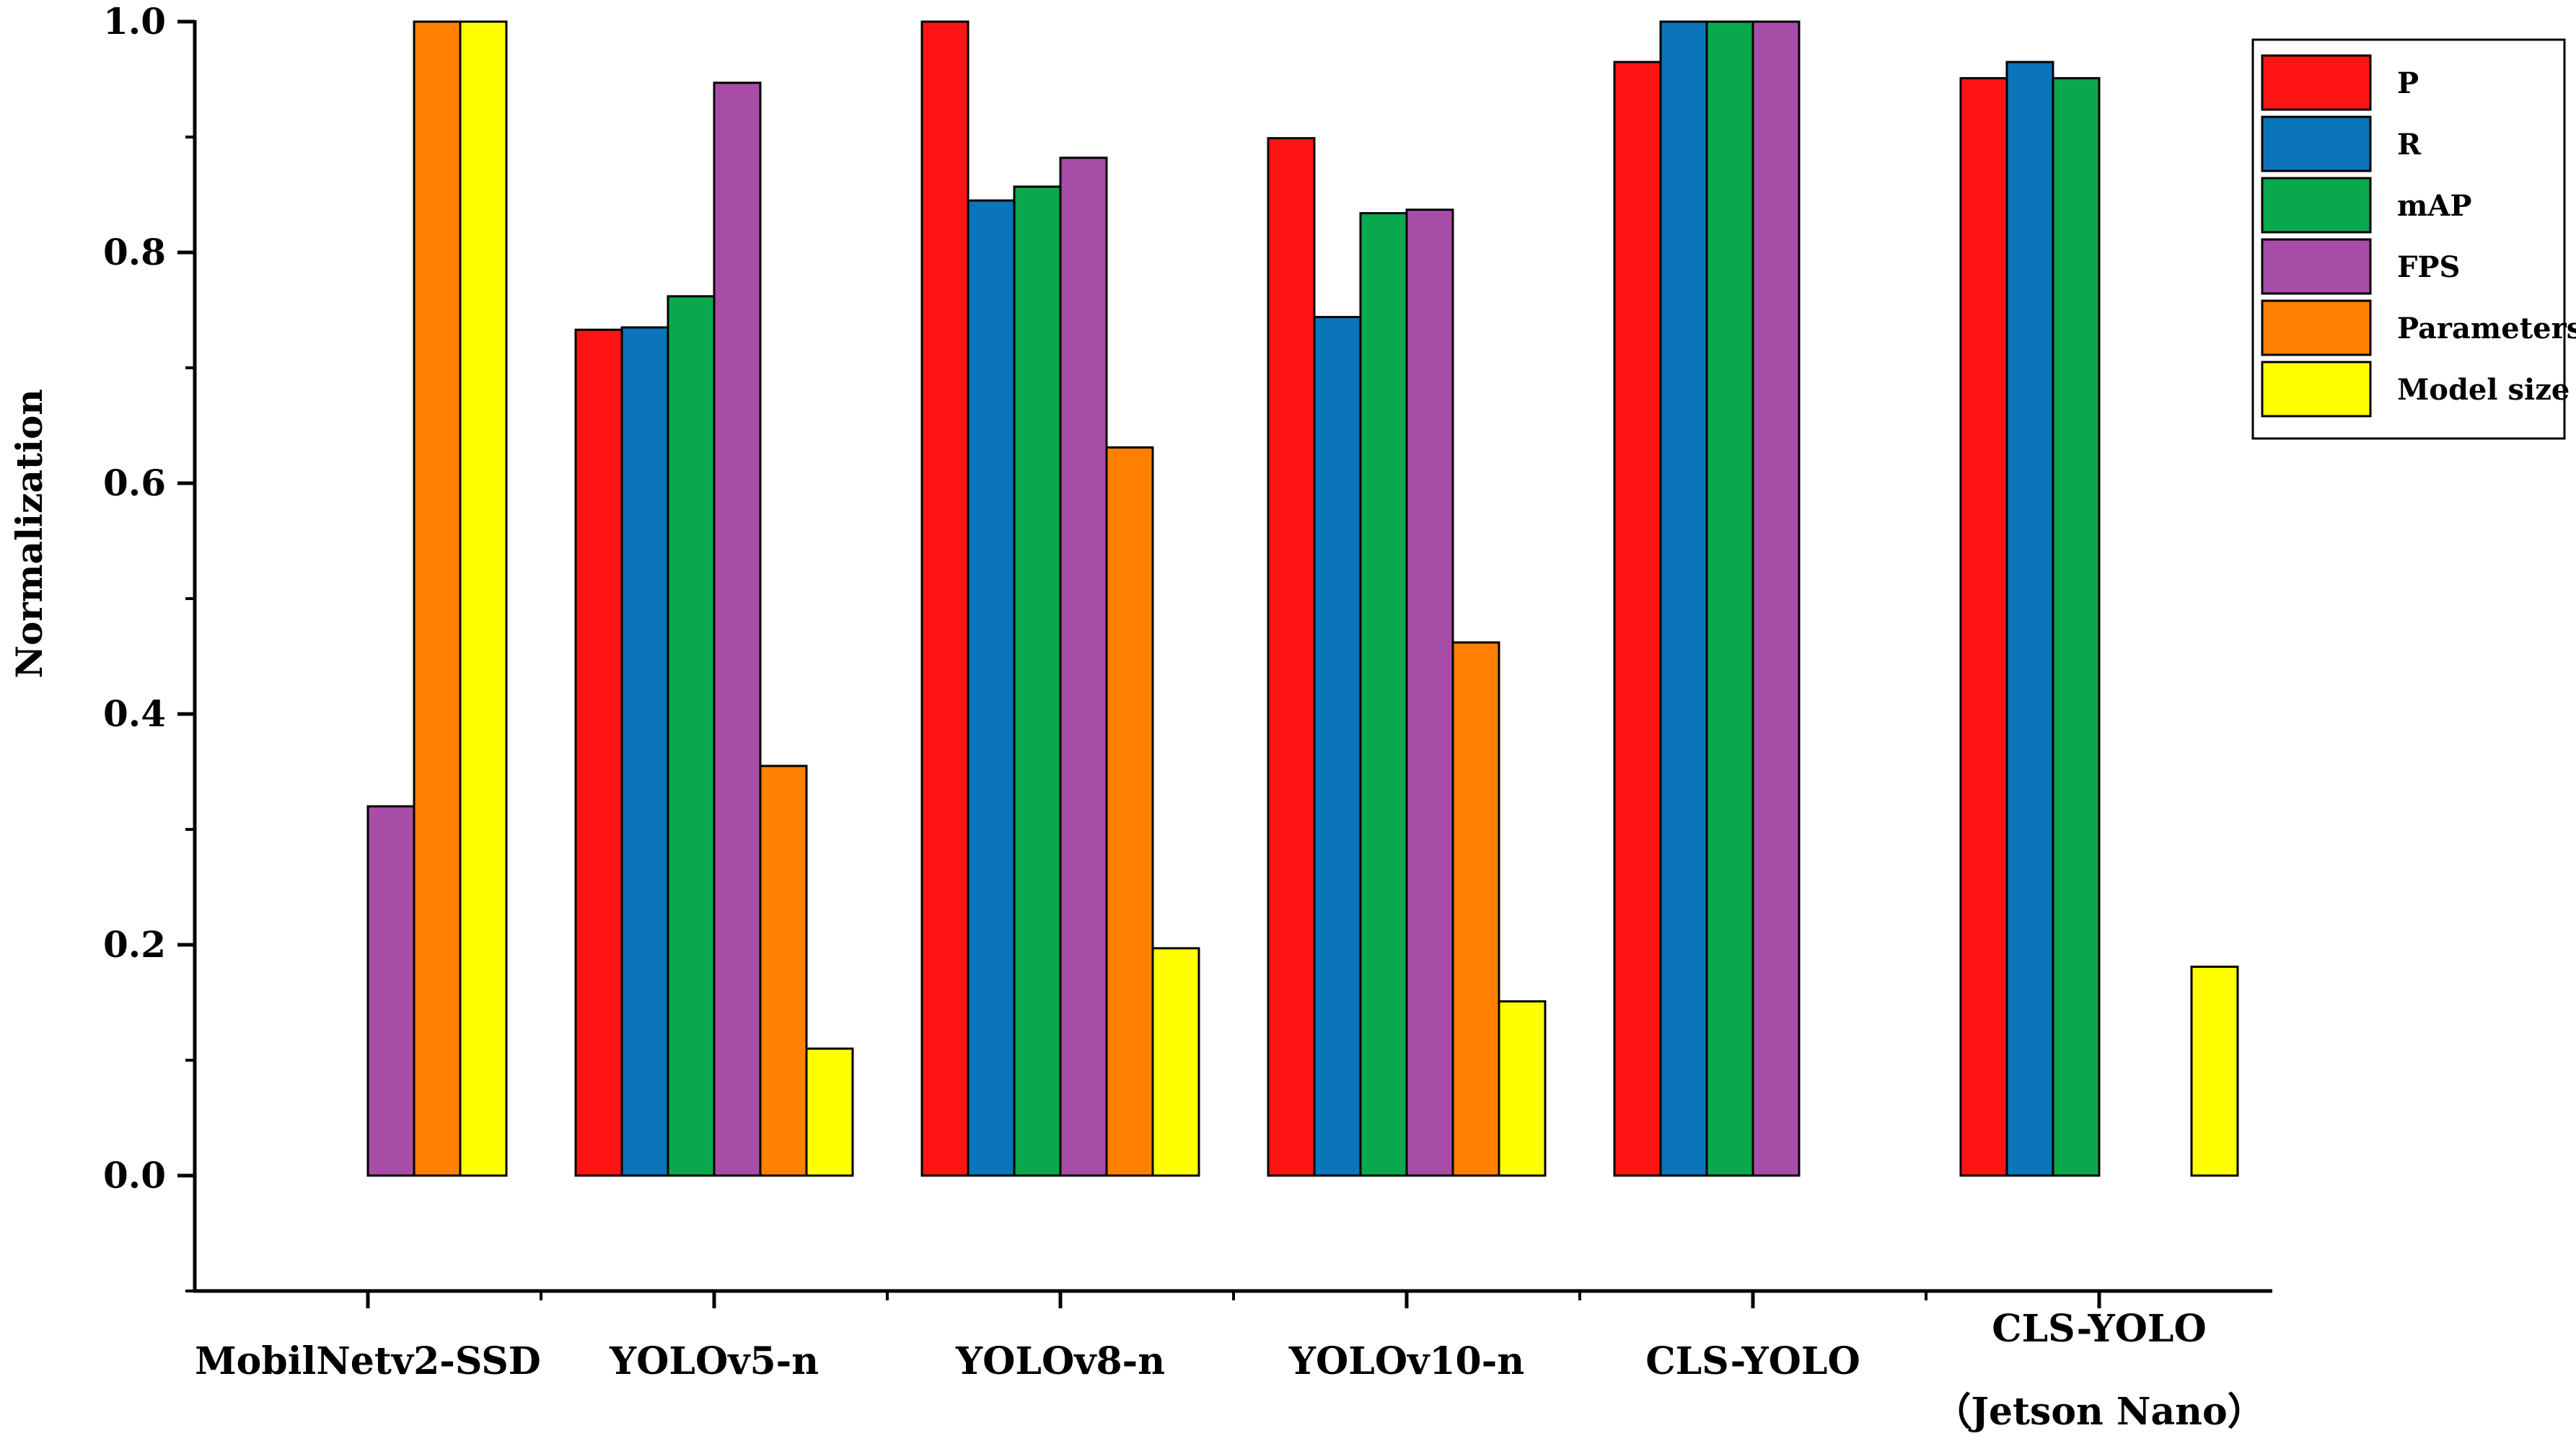 The image size is (2576, 1441). Describe the element at coordinates (1060, 1361) in the screenshot. I see `x-tick-label: YOLOv8-n` at that location.